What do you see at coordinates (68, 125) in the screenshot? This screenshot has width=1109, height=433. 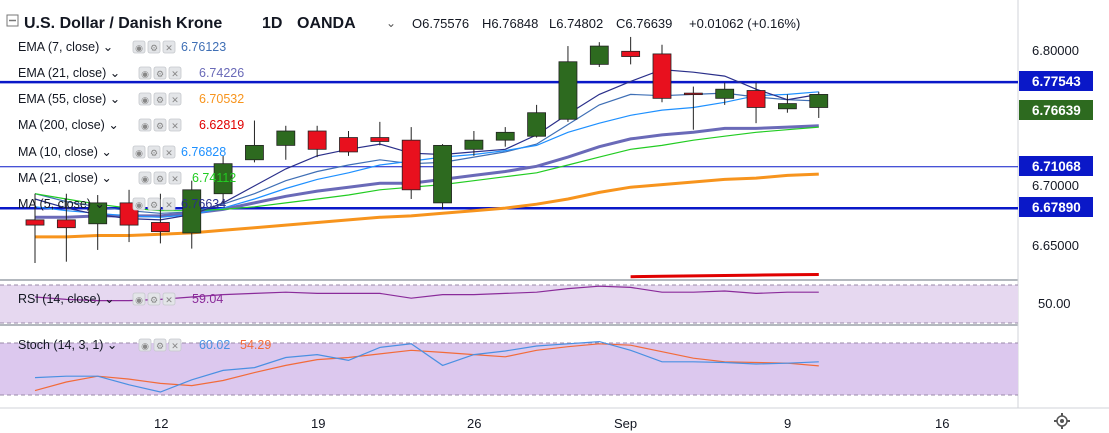 I see `indicator-label: MA (200, close) ⌄` at bounding box center [68, 125].